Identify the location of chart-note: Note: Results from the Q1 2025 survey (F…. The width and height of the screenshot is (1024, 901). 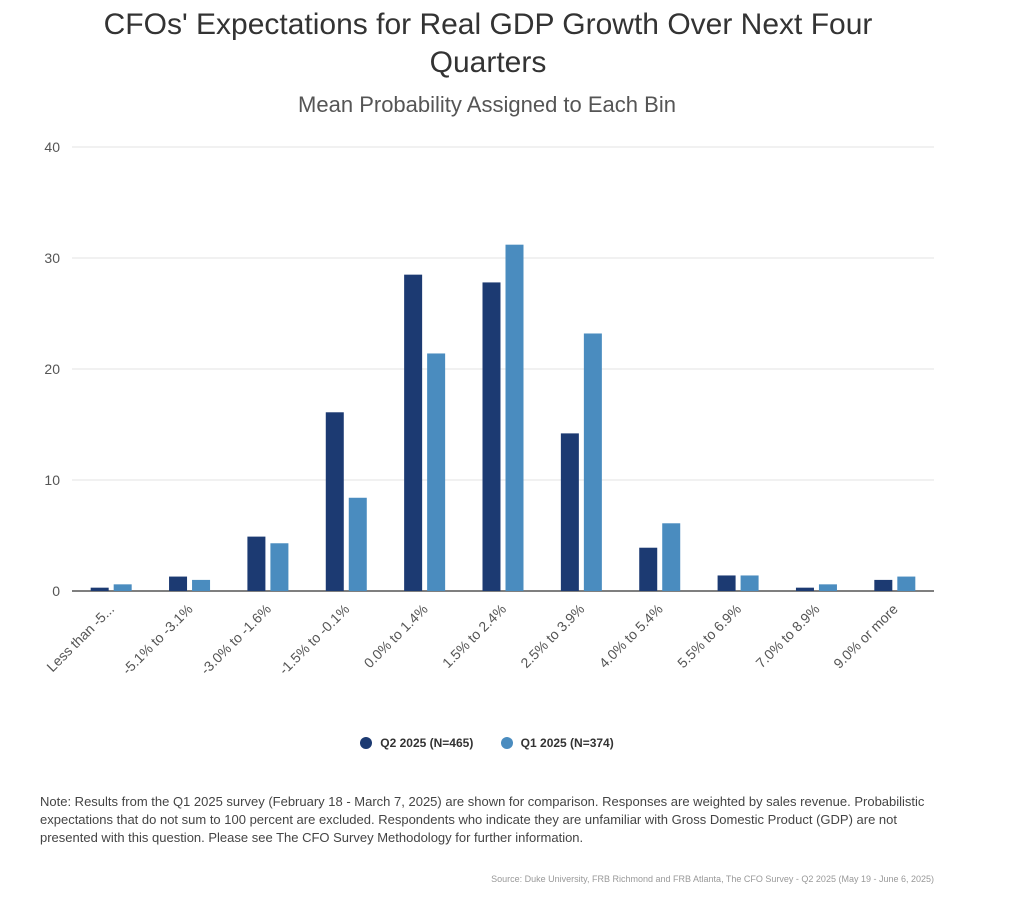
(482, 819).